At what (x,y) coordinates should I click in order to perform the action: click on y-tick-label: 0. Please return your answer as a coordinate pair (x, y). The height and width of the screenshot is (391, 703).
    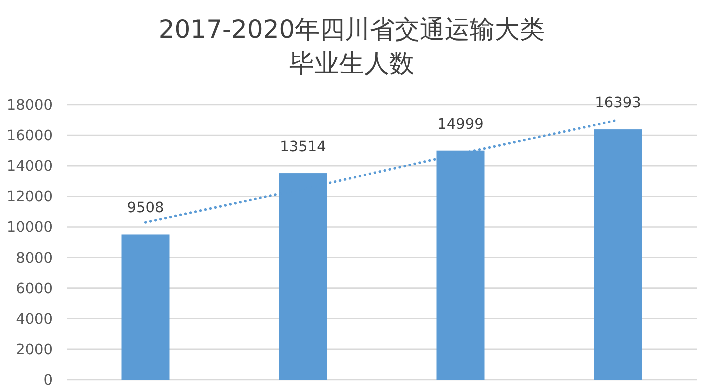
    Looking at the image, I should click on (48, 381).